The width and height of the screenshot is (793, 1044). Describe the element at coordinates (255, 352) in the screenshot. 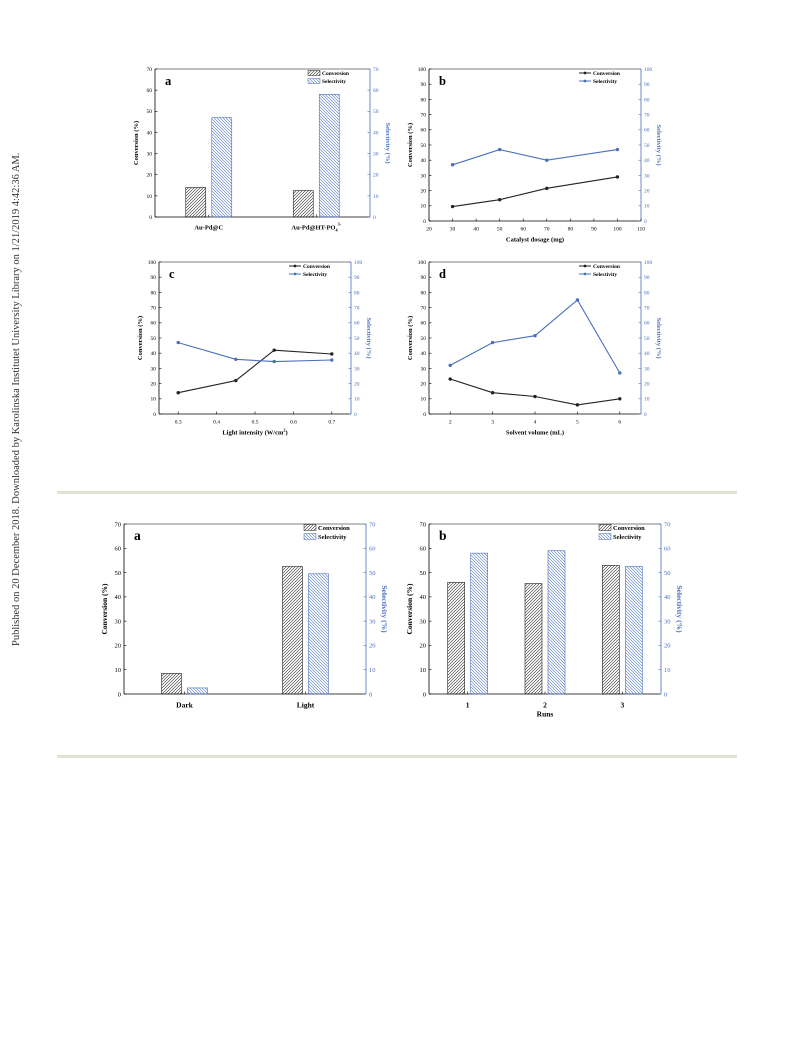

I see `series-line-selectivity` at that location.